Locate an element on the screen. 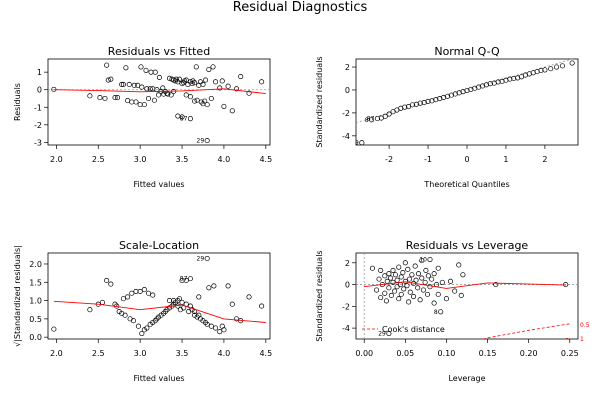 This screenshot has height=400, width=600. scale-location-xtick-label: 3.5 is located at coordinates (182, 353).